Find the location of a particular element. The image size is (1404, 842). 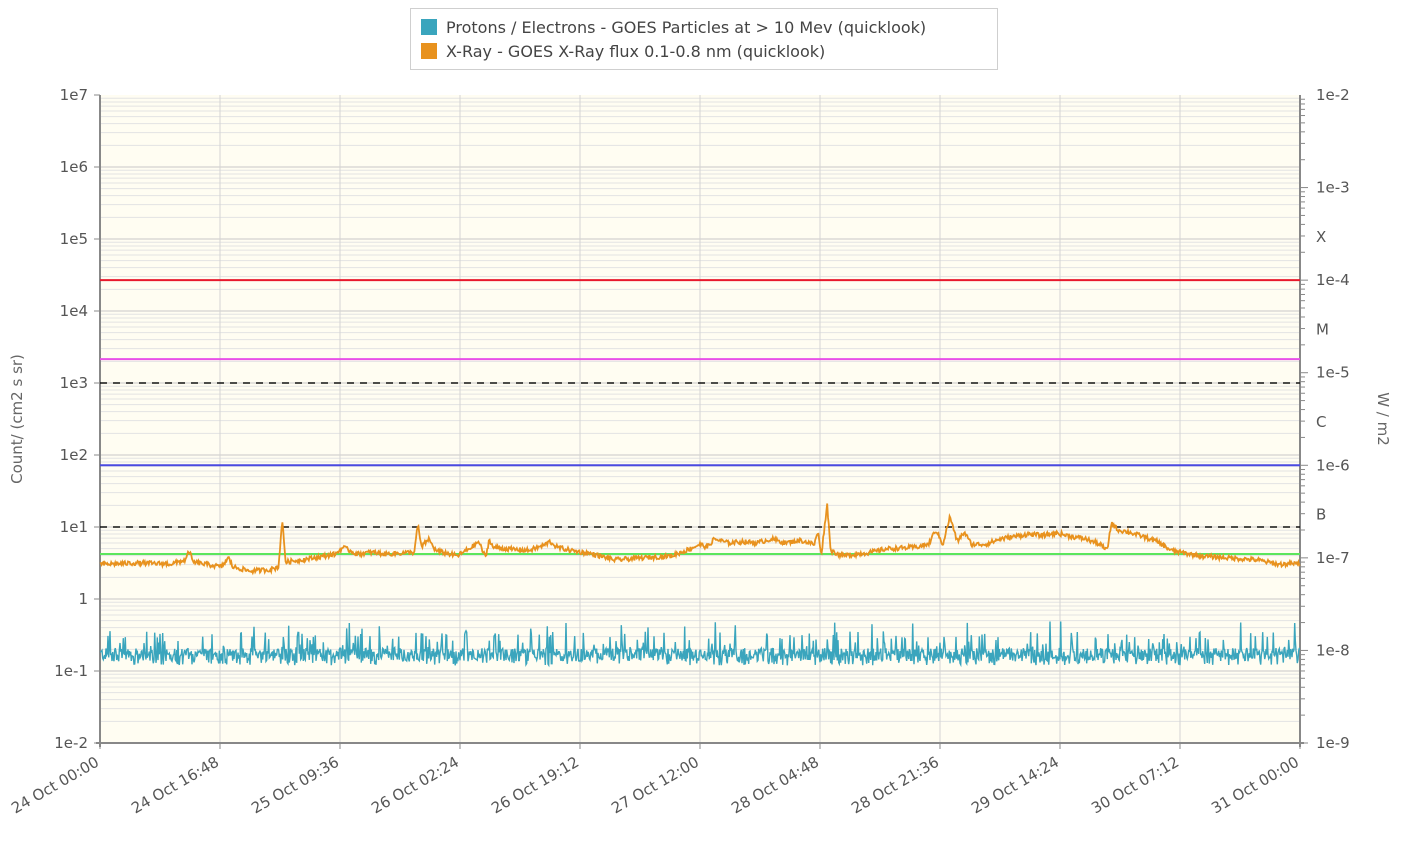

left-tick-label: 1e5 is located at coordinates (74, 239).